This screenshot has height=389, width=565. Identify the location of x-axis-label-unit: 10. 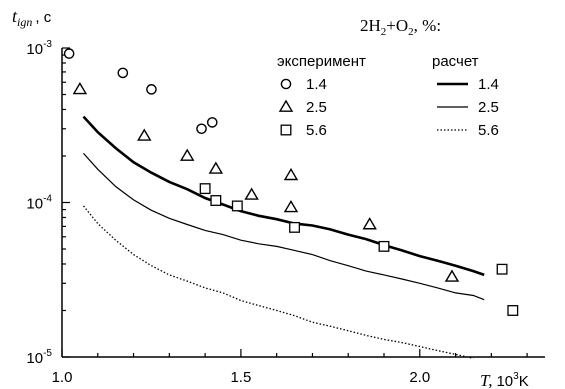
(504, 381).